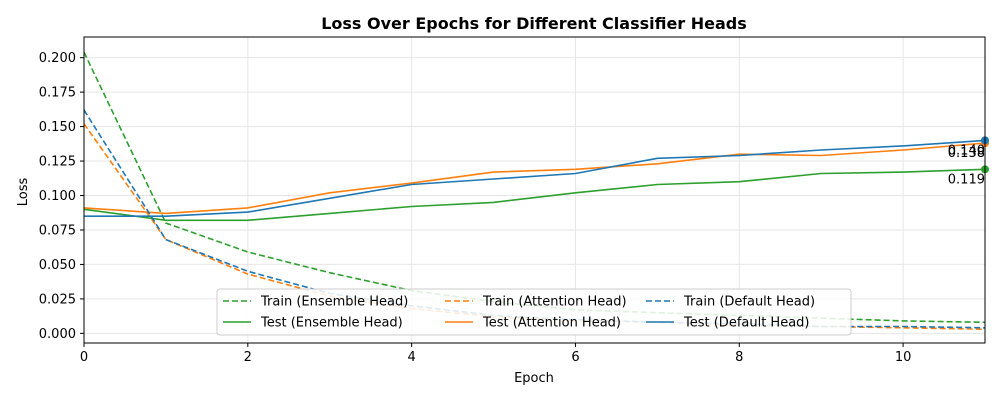  I want to click on y-tick-label: 0.200, so click(57, 58).